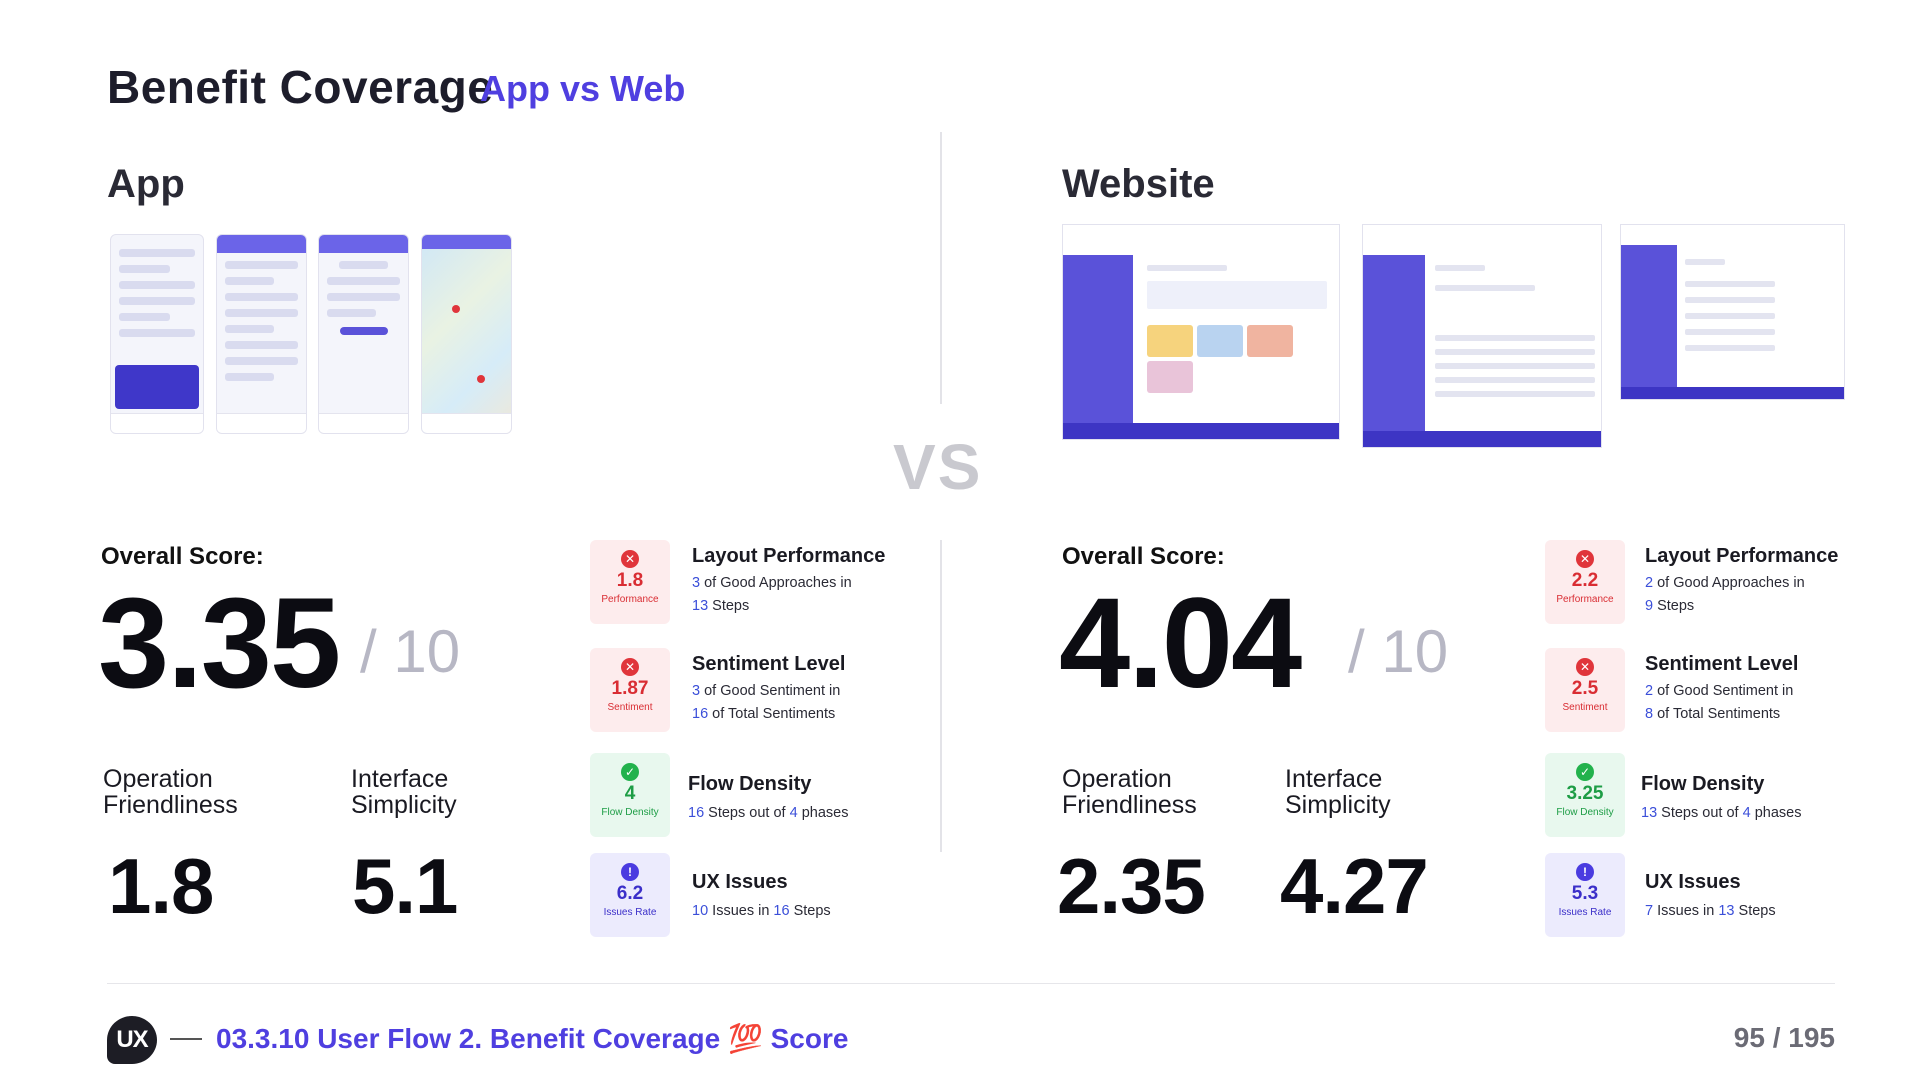  I want to click on web-overall-score: 4.04, so click(1180, 643).